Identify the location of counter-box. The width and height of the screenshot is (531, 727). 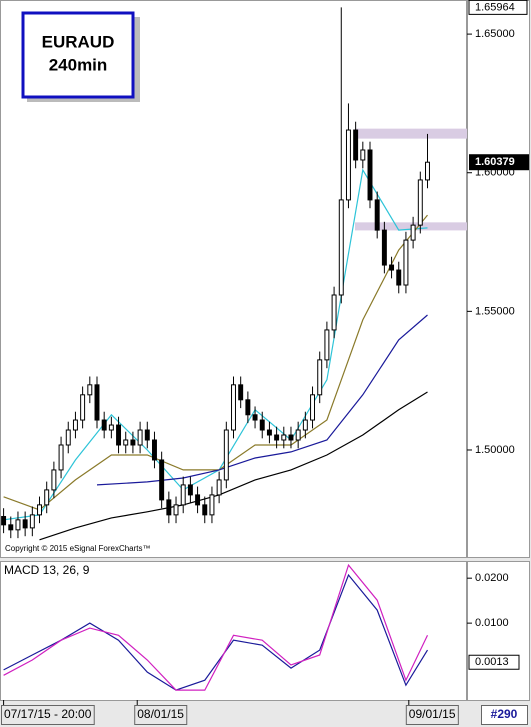
(504, 715).